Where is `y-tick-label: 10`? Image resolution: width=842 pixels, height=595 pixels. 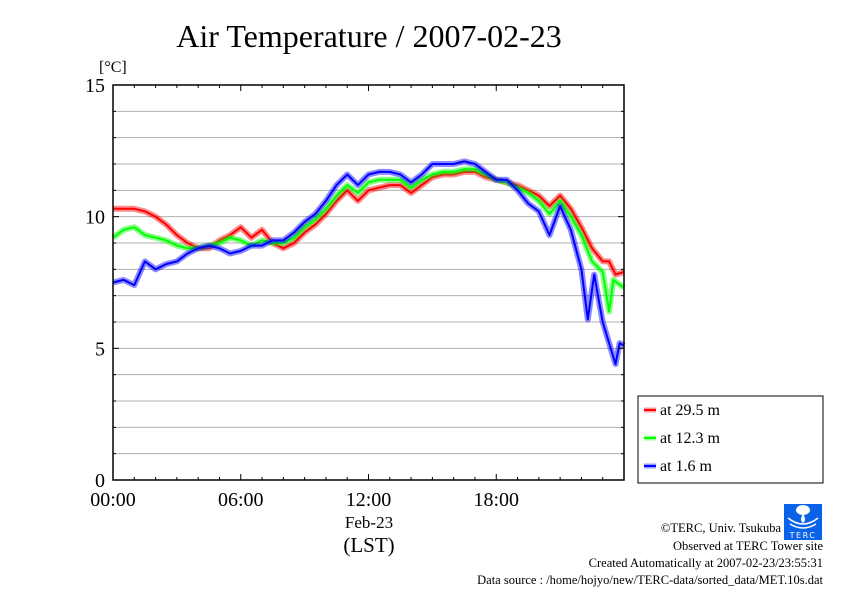 y-tick-label: 10 is located at coordinates (95, 218).